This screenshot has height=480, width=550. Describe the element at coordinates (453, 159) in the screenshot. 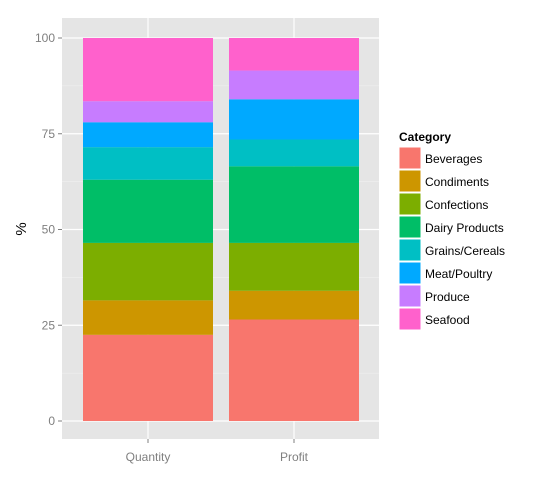

I see `legend-label: Beverages` at that location.